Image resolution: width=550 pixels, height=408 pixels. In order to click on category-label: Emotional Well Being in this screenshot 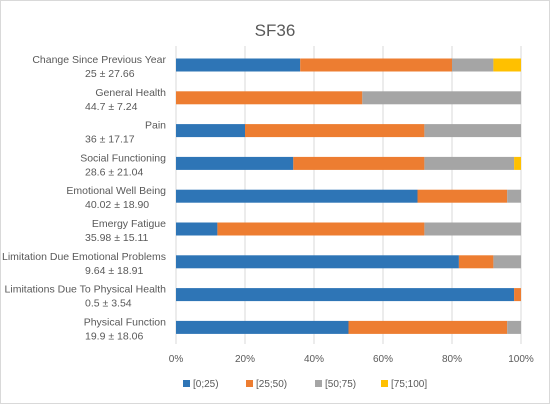, I will do `click(116, 191)`.